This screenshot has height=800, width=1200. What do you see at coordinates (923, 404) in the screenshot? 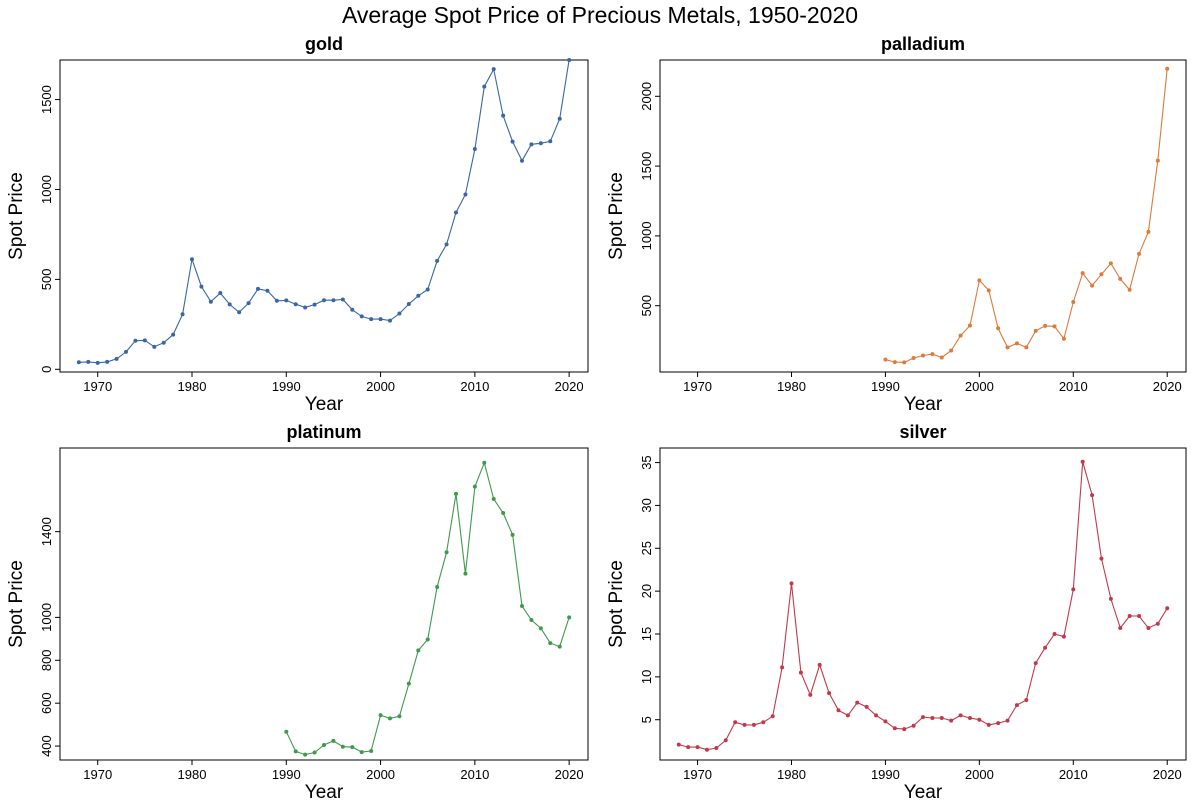
I see `panel-2-x-label: Year` at bounding box center [923, 404].